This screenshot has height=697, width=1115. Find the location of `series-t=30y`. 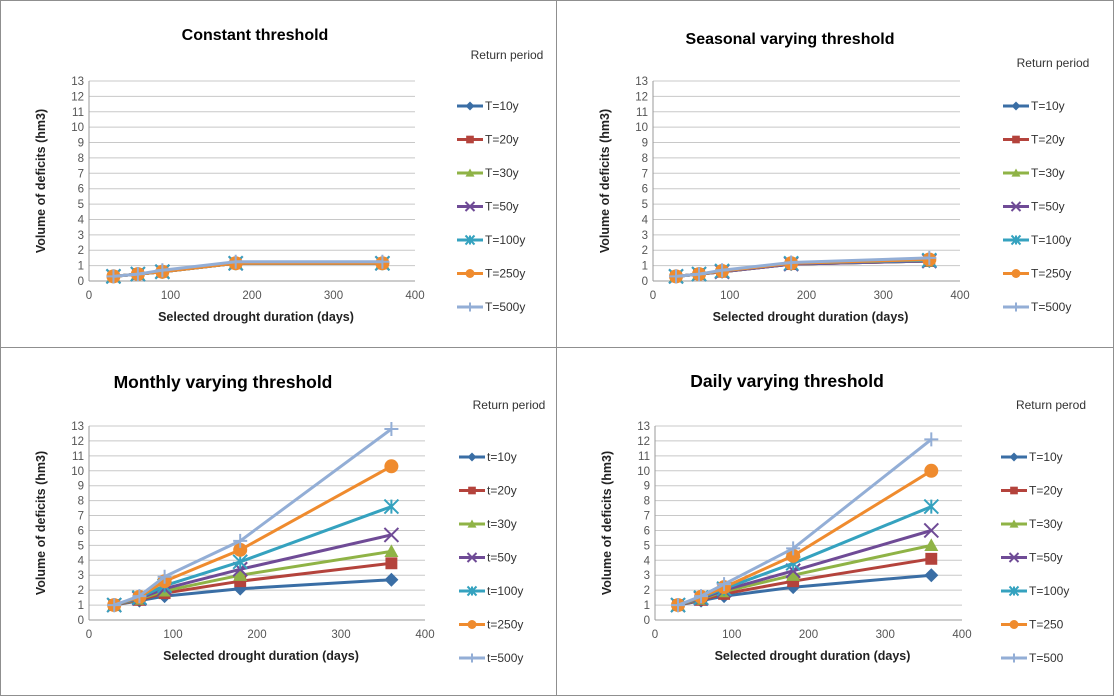

series-t=30y is located at coordinates (253, 577).